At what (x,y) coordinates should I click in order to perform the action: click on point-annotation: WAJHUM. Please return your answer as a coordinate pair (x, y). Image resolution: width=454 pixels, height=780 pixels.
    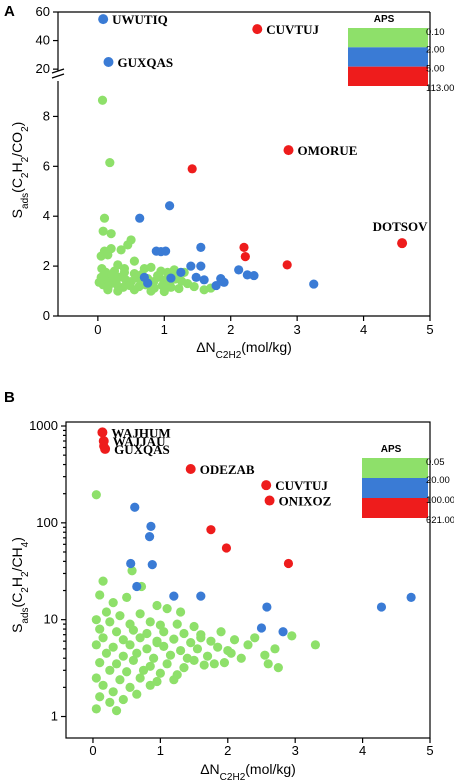
    Looking at the image, I should click on (140, 432).